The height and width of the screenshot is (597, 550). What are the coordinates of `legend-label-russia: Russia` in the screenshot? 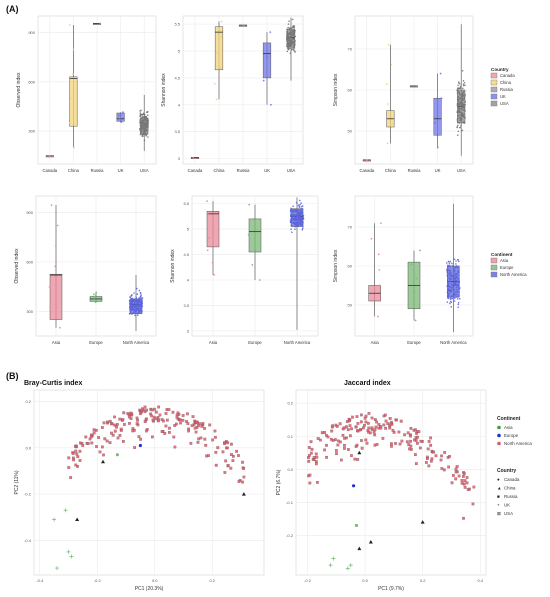 It's located at (506, 89).